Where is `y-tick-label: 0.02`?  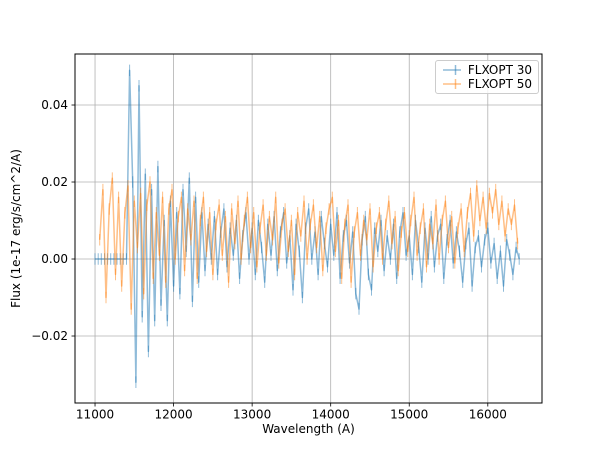
y-tick-label: 0.02 is located at coordinates (54, 182).